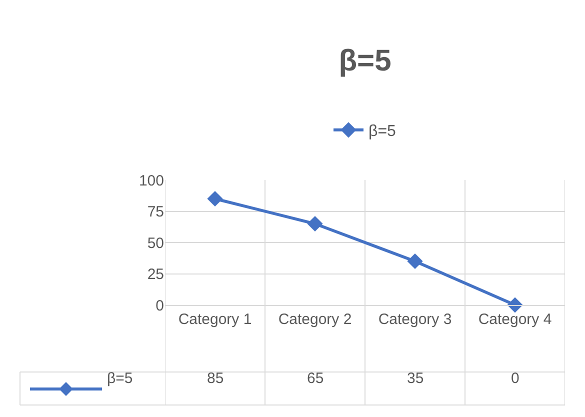 This screenshot has width=585, height=417. I want to click on x-tick-label: Category 1, so click(215, 319).